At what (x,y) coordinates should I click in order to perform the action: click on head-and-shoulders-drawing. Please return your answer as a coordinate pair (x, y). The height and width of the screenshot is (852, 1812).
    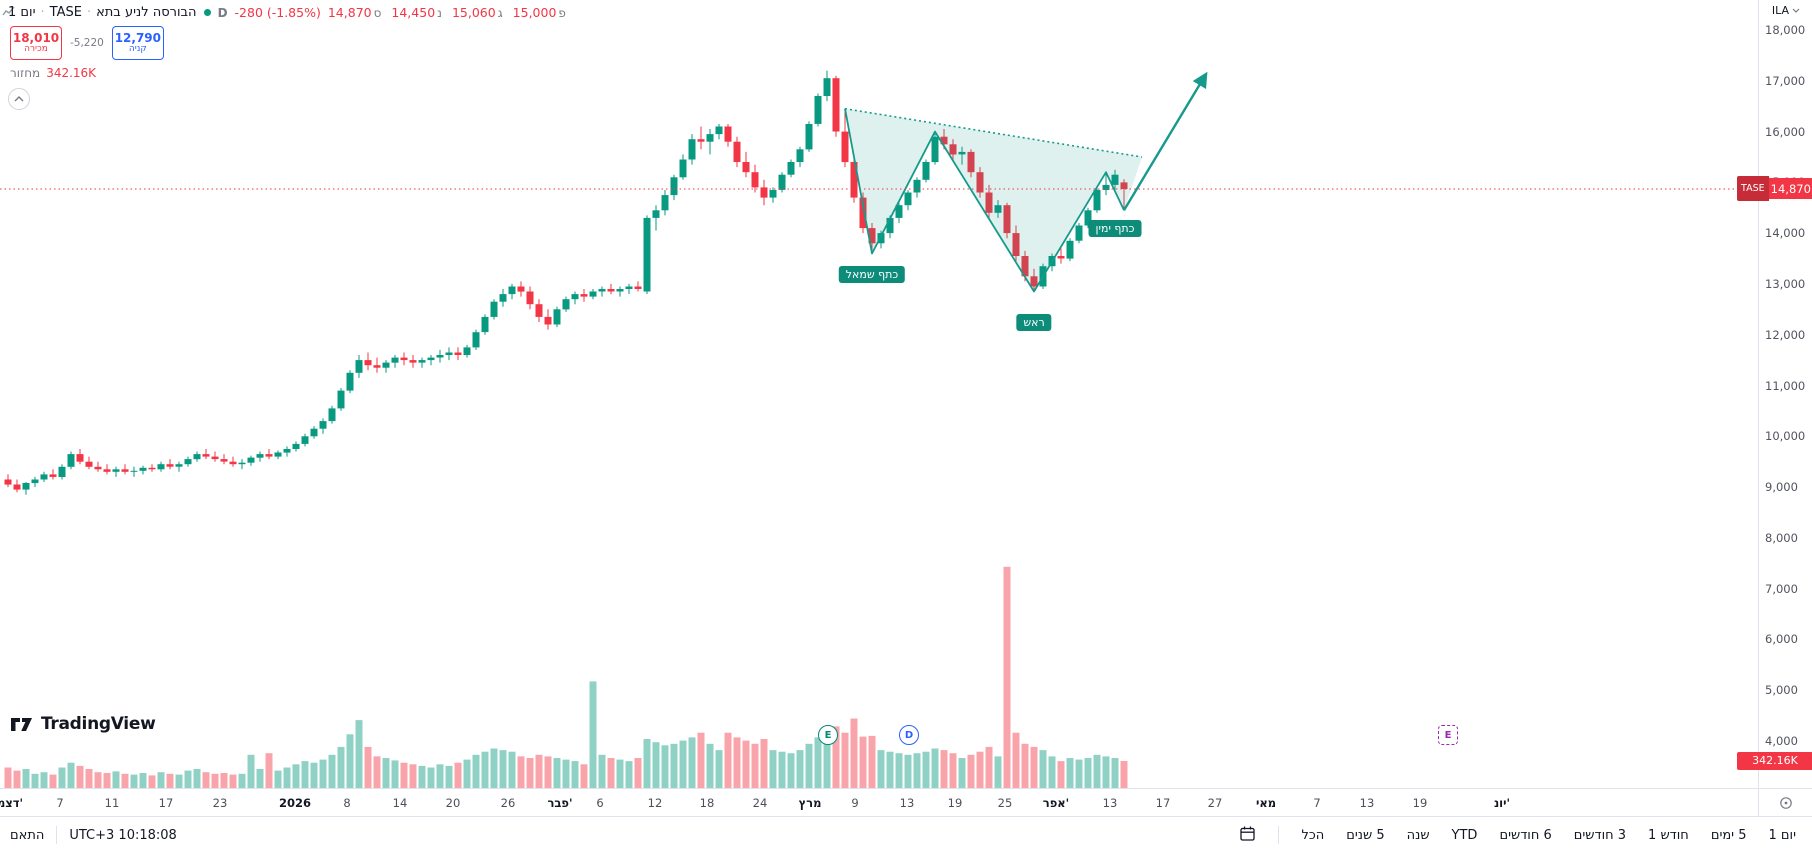
    Looking at the image, I should click on (1026, 182).